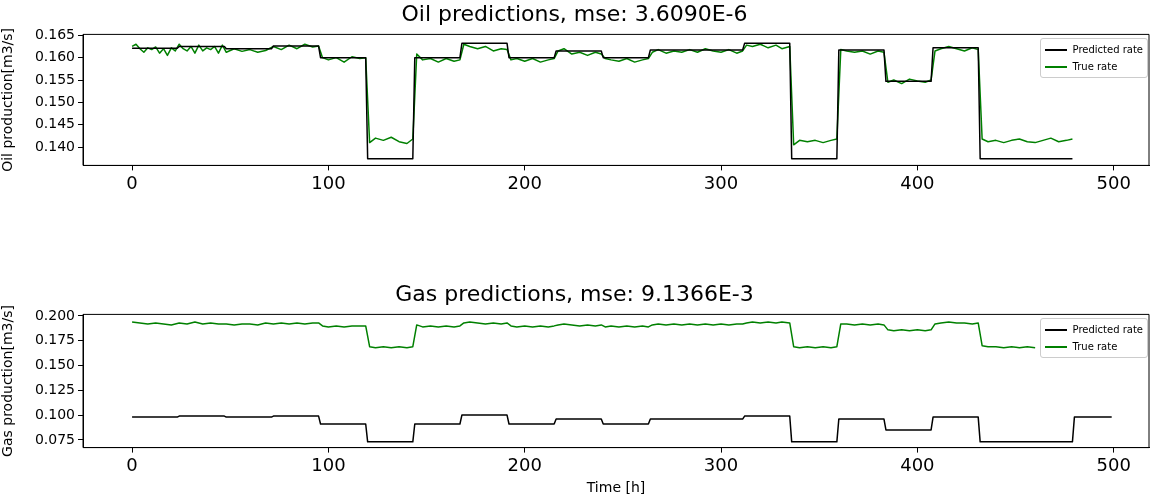 The width and height of the screenshot is (1150, 499). What do you see at coordinates (54, 388) in the screenshot?
I see `y-tick-label: 0.125` at bounding box center [54, 388].